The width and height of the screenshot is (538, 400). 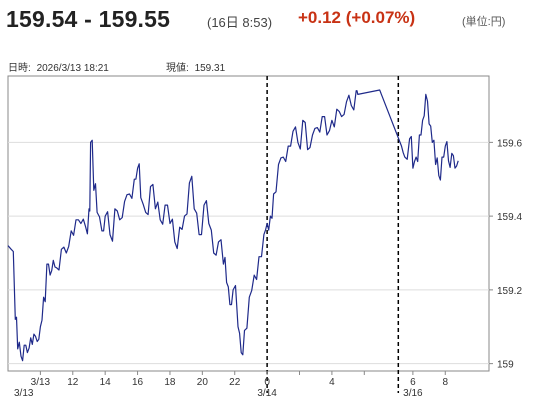 I want to click on x-tick-label: 16, so click(x=138, y=382).